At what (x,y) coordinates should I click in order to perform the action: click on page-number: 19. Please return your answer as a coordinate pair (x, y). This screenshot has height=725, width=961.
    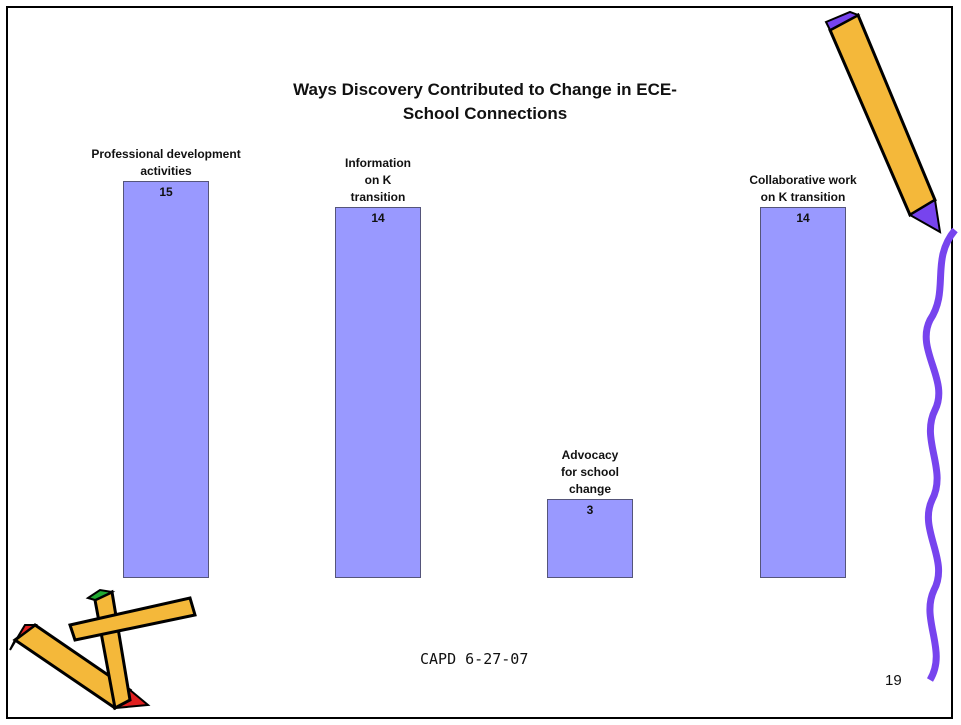
    Looking at the image, I should click on (893, 680).